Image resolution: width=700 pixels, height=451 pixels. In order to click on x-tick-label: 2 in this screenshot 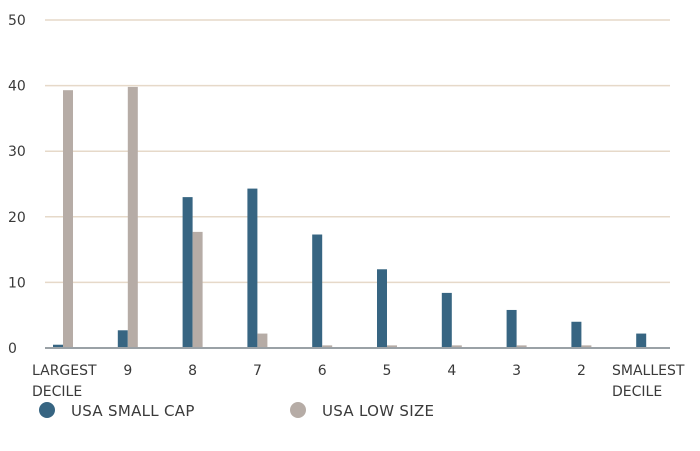, I will do `click(581, 371)`.